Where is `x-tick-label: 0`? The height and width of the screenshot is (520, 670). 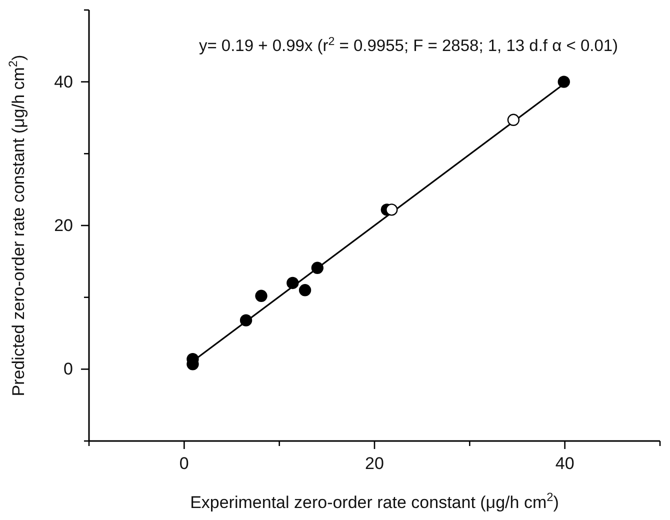 x-tick-label: 0 is located at coordinates (184, 464).